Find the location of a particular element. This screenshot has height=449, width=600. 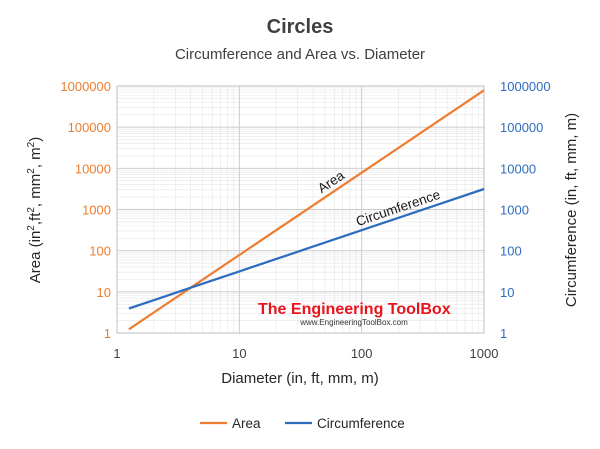

y-axis-left-label-part: , mm is located at coordinates (35, 190).